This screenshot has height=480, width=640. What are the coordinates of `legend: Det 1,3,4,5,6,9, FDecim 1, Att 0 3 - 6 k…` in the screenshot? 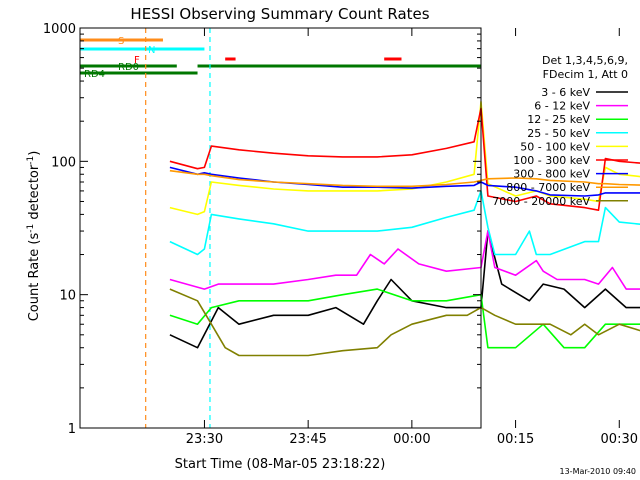 It's located at (560, 131).